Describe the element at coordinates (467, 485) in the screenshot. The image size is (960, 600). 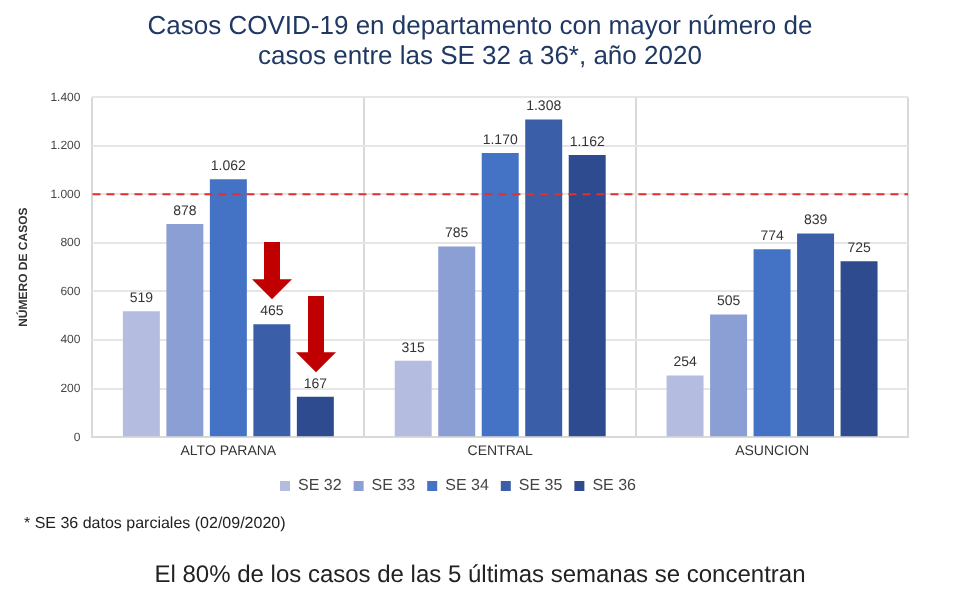
I see `legend-label: SE 34` at that location.